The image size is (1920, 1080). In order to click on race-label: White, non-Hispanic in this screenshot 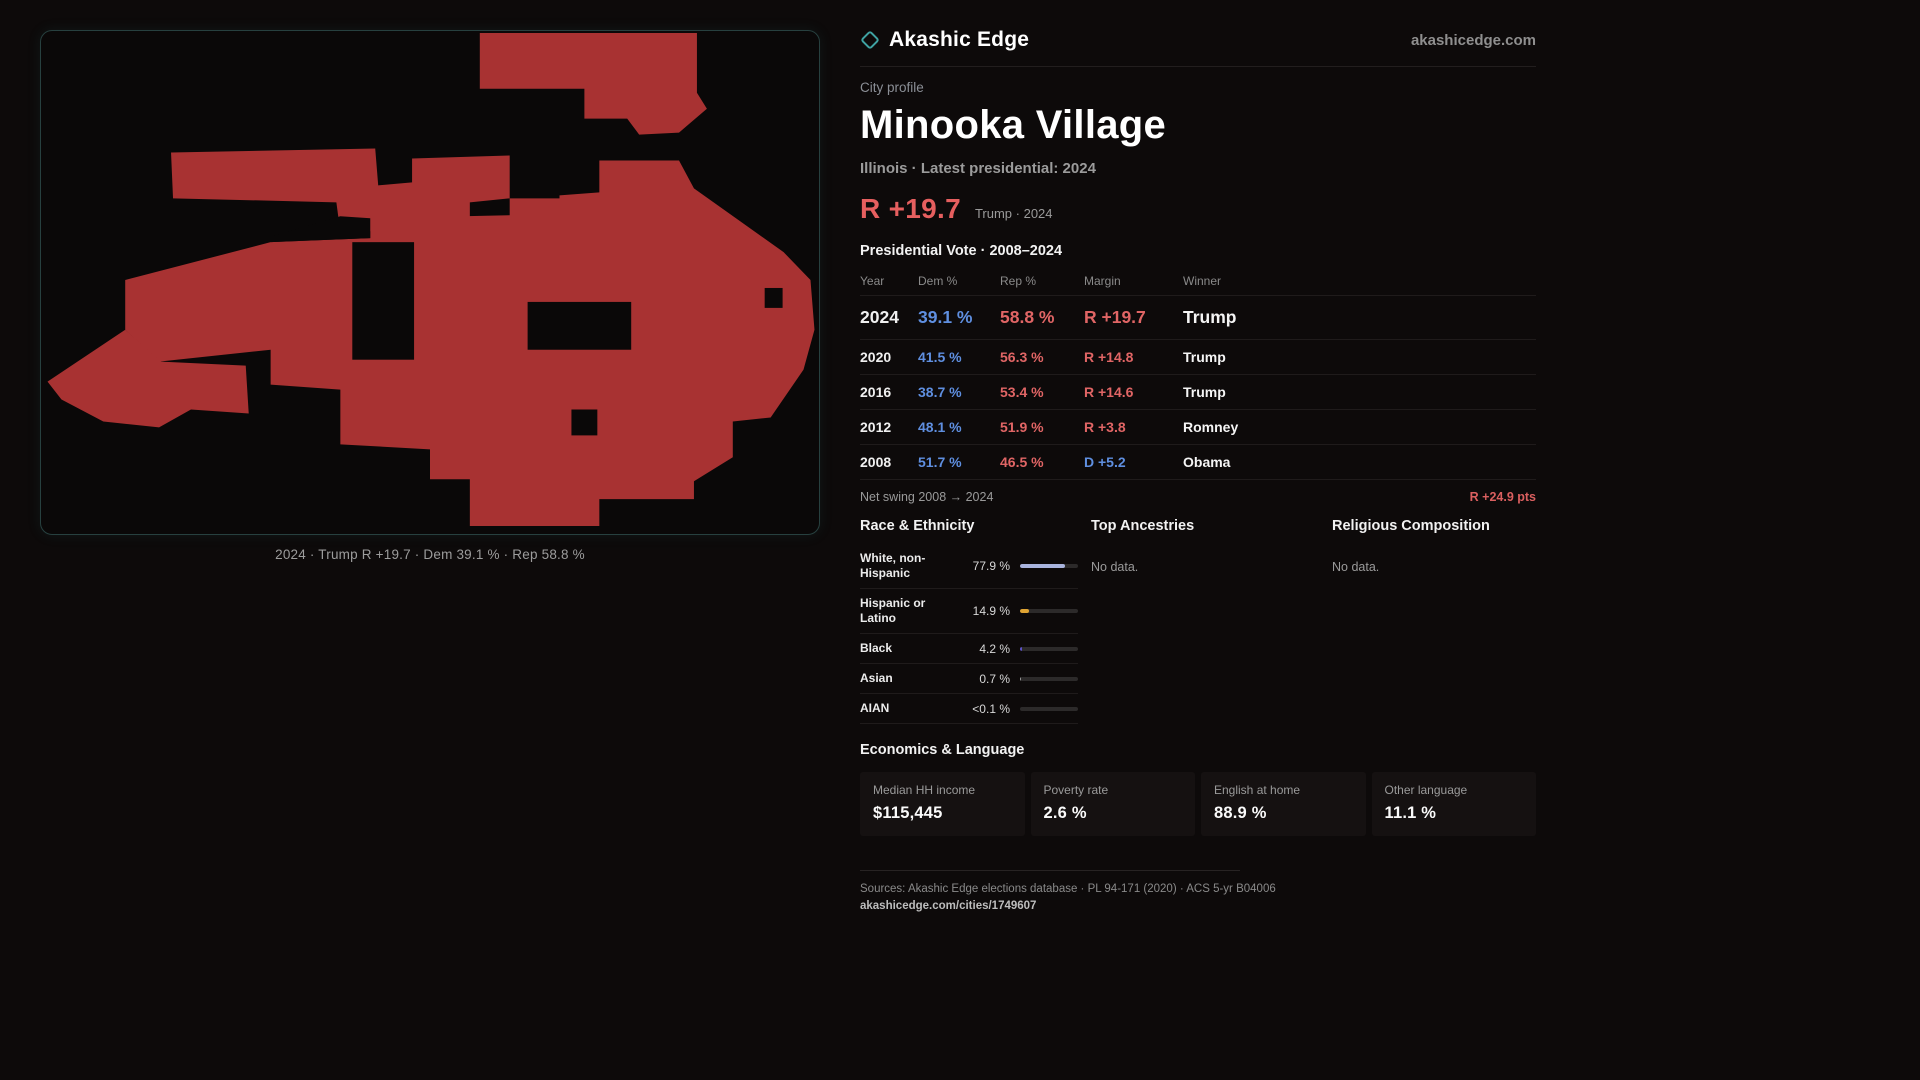, I will do `click(893, 565)`.